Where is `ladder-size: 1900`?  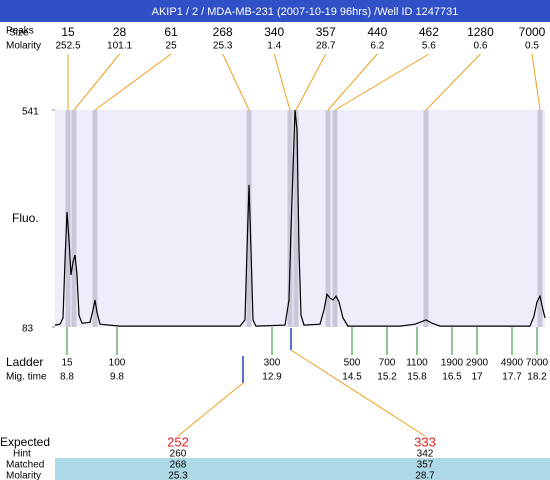 ladder-size: 1900 is located at coordinates (452, 363).